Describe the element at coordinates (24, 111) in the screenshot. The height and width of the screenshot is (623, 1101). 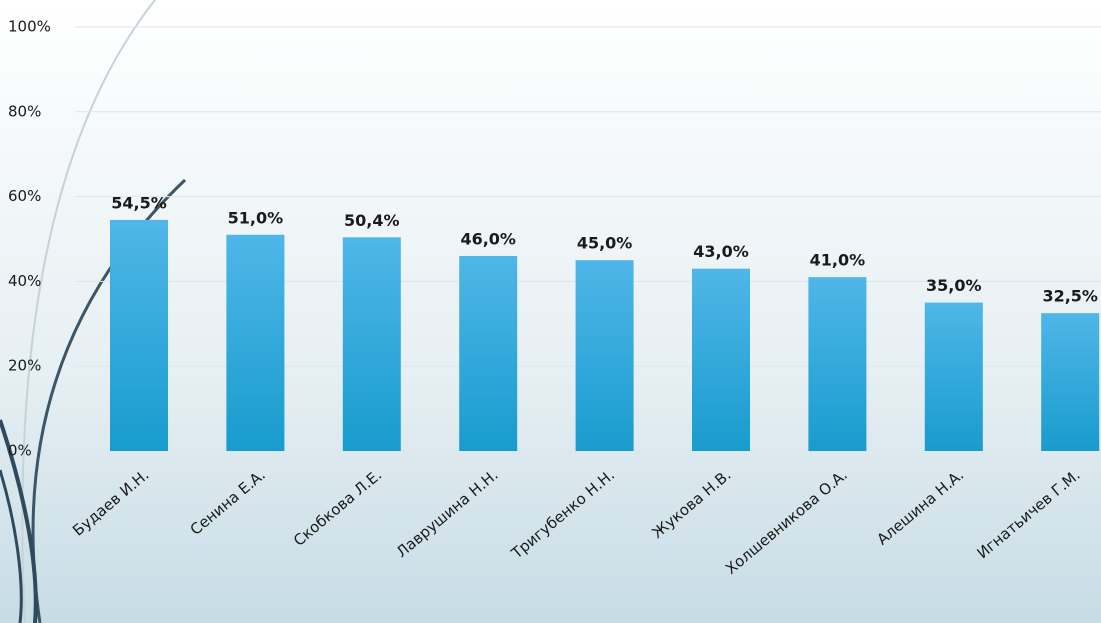
I see `y-tick-label: 80%` at that location.